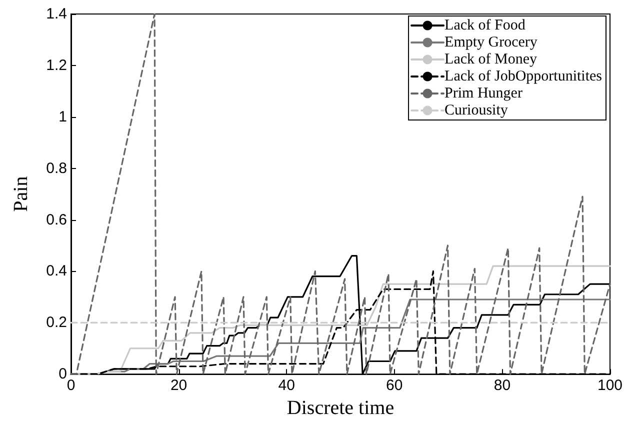 This screenshot has width=644, height=423. I want to click on y-tick-label: 0.4, so click(56, 271).